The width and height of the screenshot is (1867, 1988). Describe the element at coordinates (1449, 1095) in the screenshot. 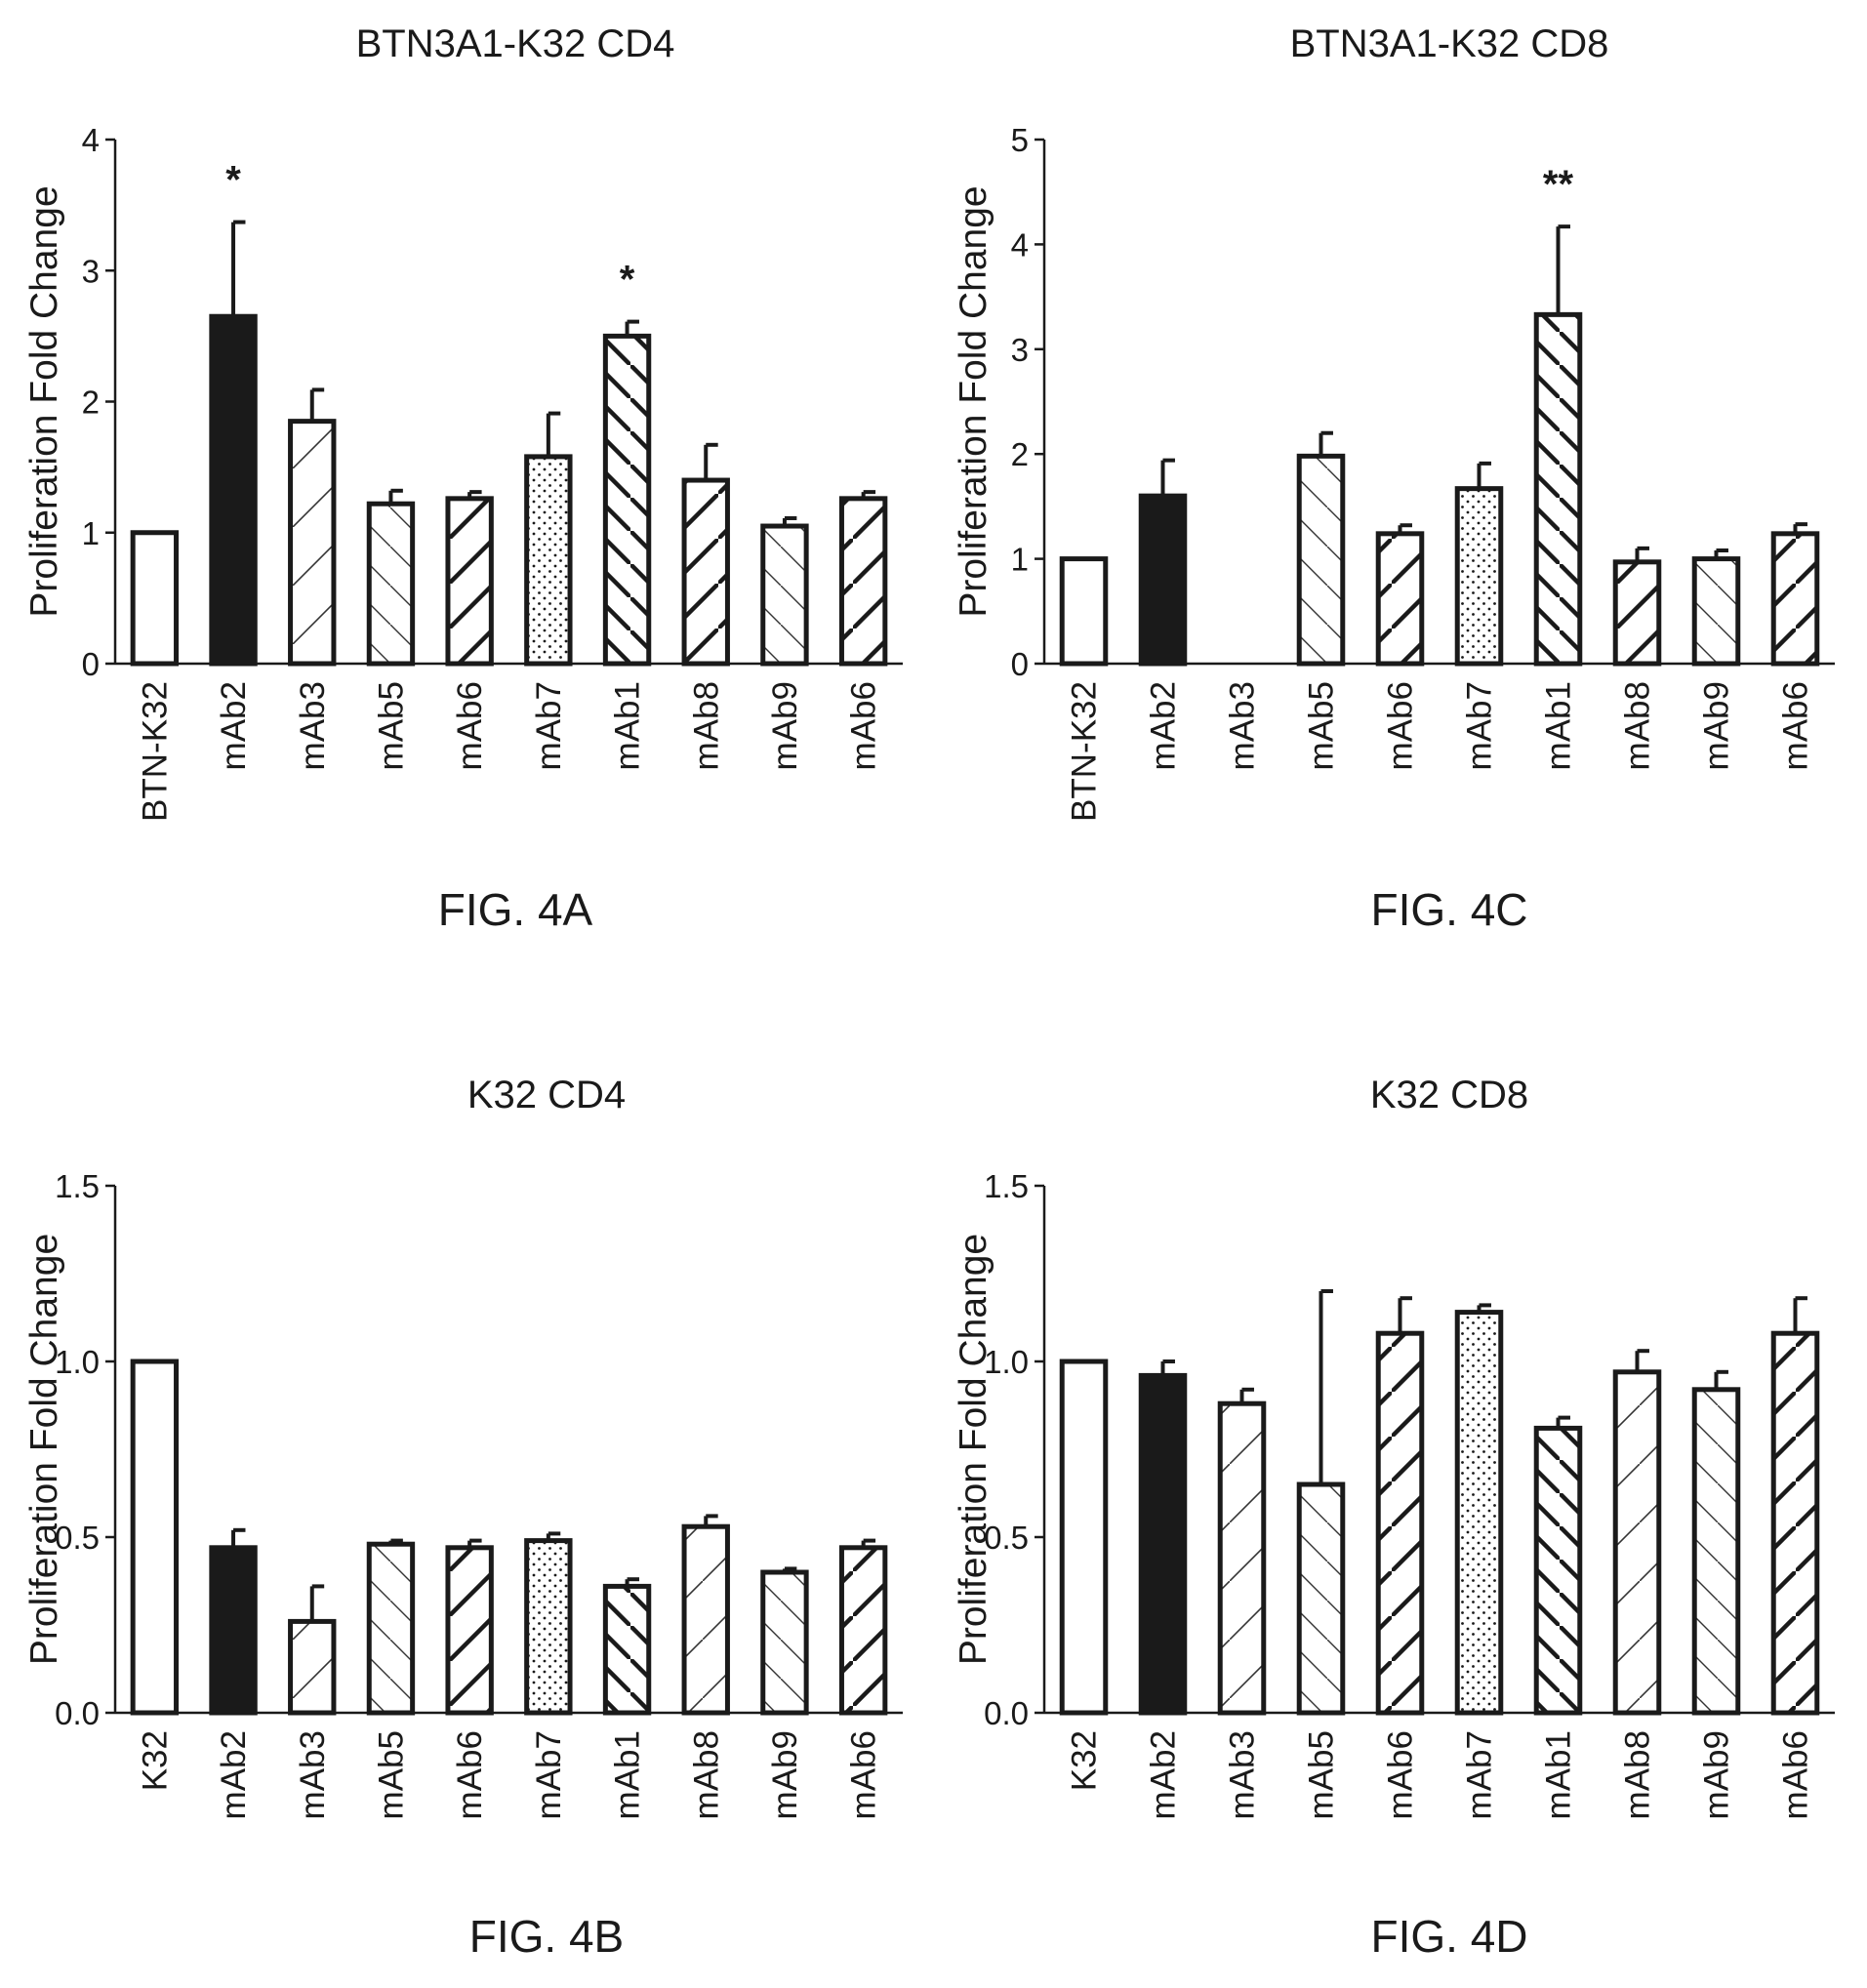

I see `chart-title: K32 CD8` at that location.